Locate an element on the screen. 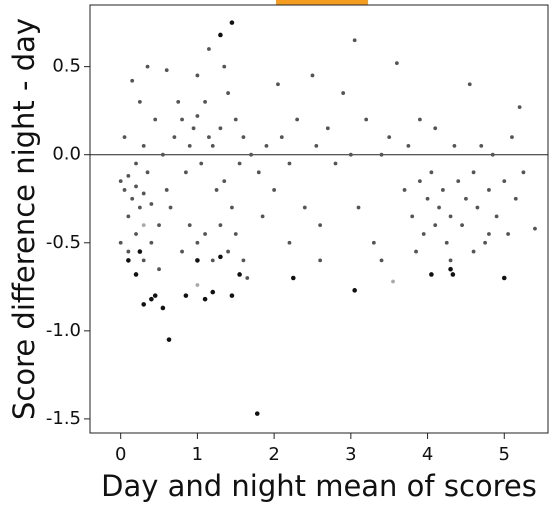  x-tick-label: 1 is located at coordinates (197, 454).